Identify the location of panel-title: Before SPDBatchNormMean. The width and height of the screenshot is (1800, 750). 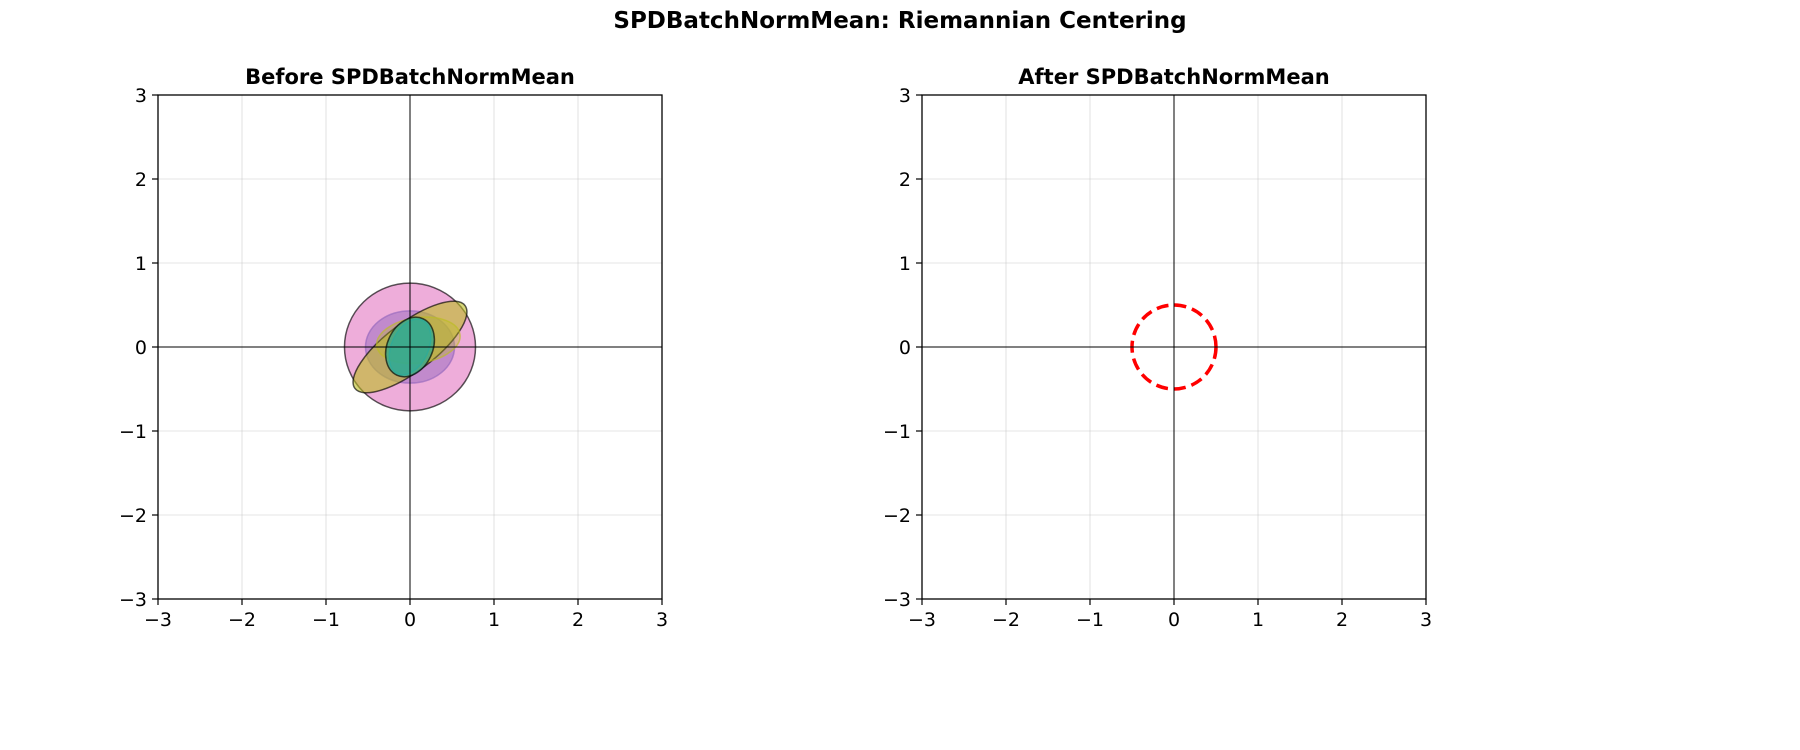
(410, 77).